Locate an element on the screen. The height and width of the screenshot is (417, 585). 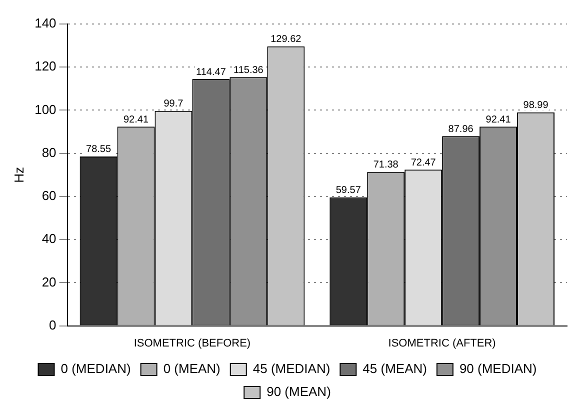
data-label: 98.99 is located at coordinates (536, 106).